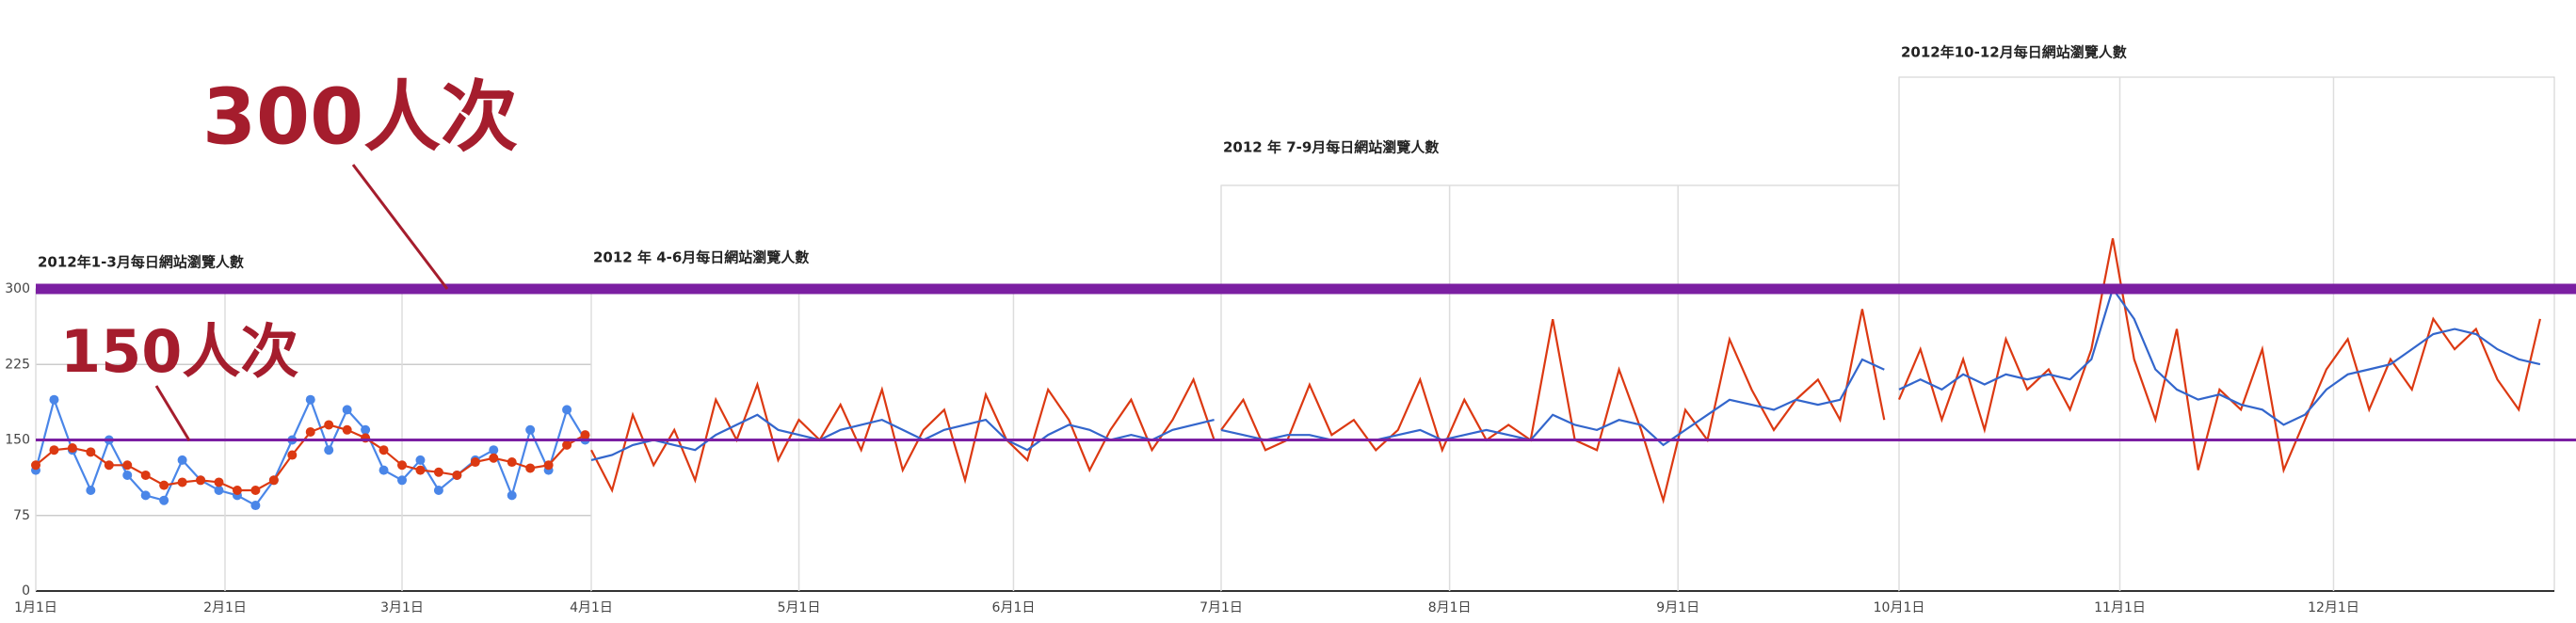 The image size is (2576, 623). Describe the element at coordinates (2333, 608) in the screenshot. I see `x-tick-label: 12月1日` at that location.